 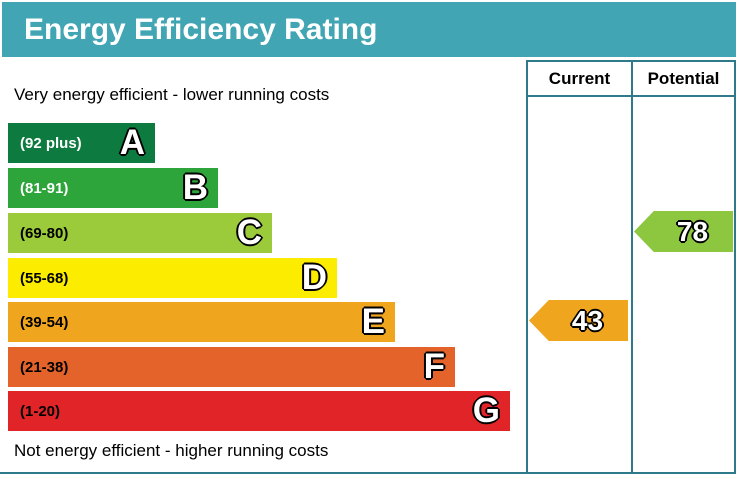 I want to click on current-rating-arrow: 43, so click(x=578, y=320).